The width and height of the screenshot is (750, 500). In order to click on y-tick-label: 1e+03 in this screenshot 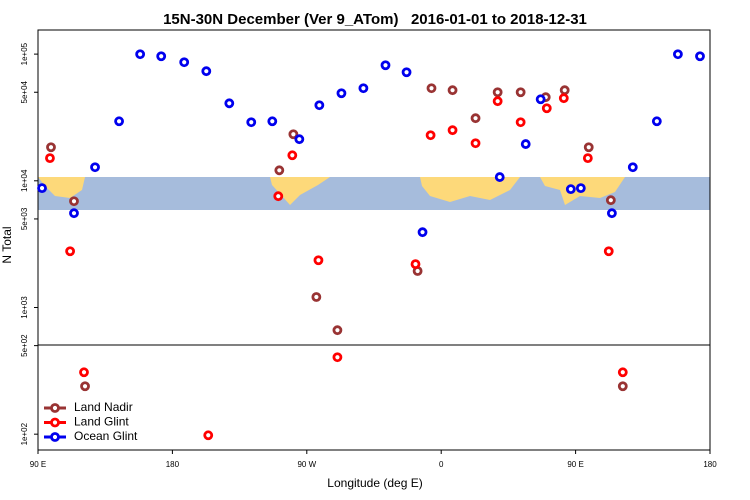, I will do `click(24, 307)`.